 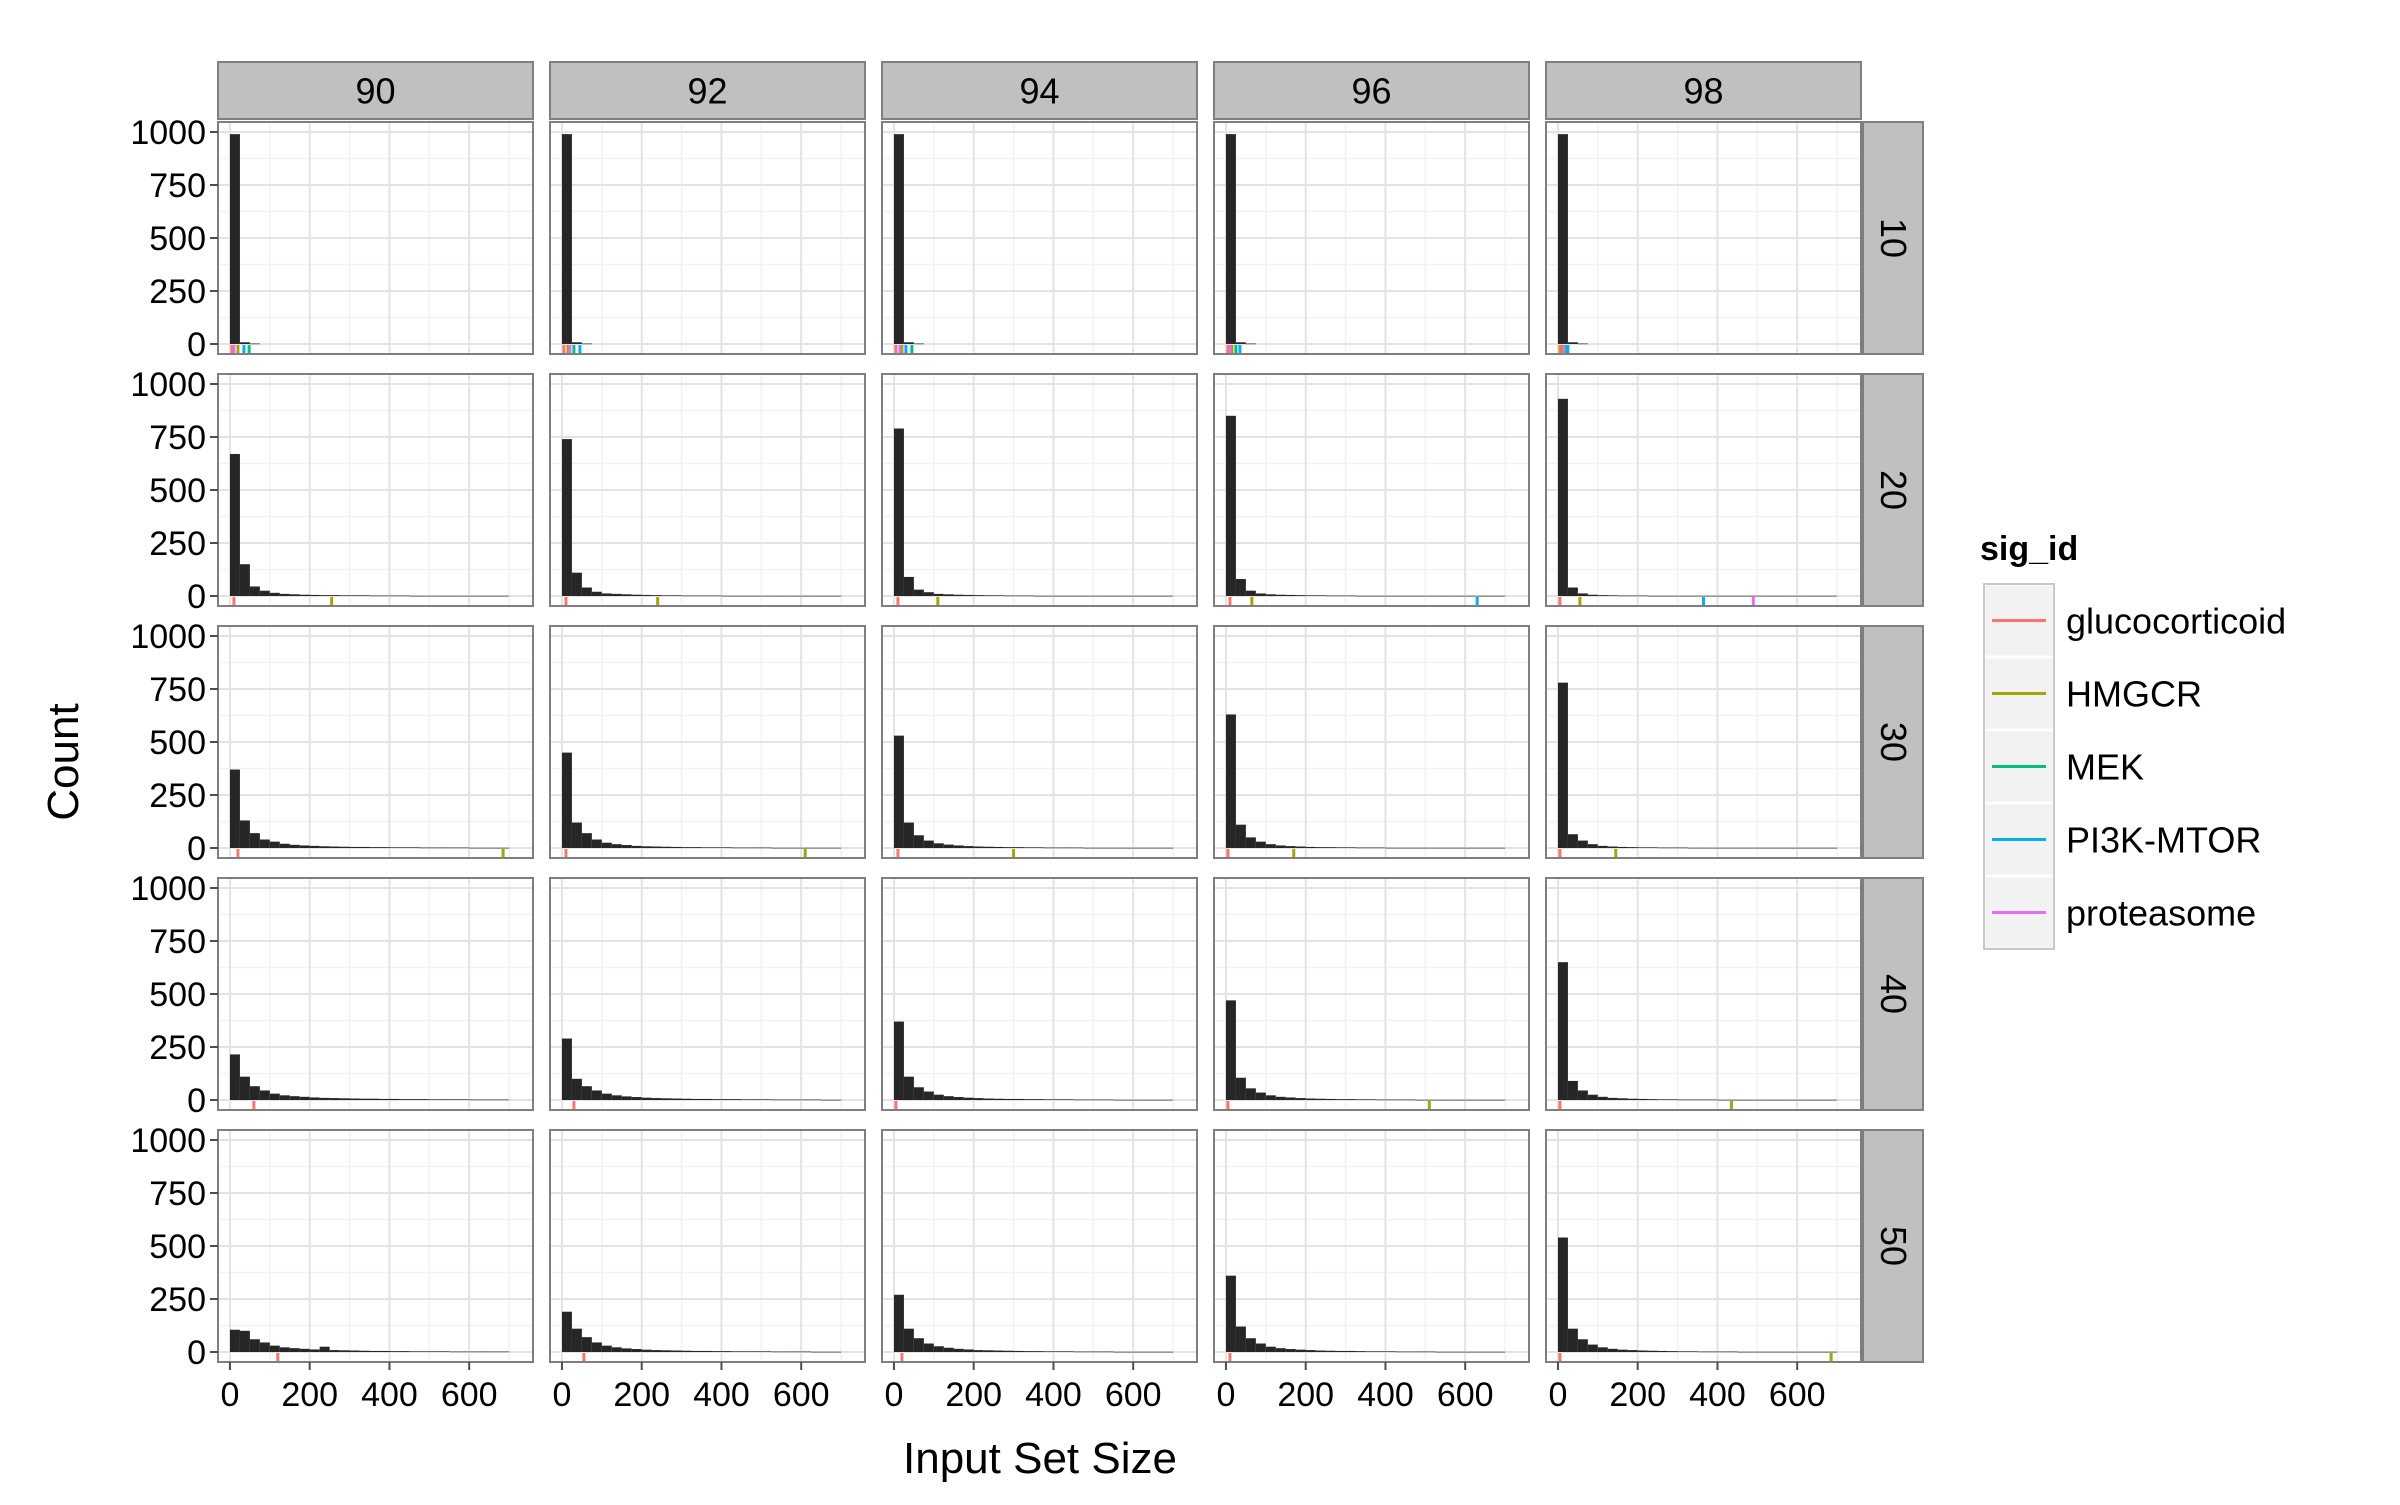 I want to click on x-tick-label: 400, so click(x=389, y=1395).